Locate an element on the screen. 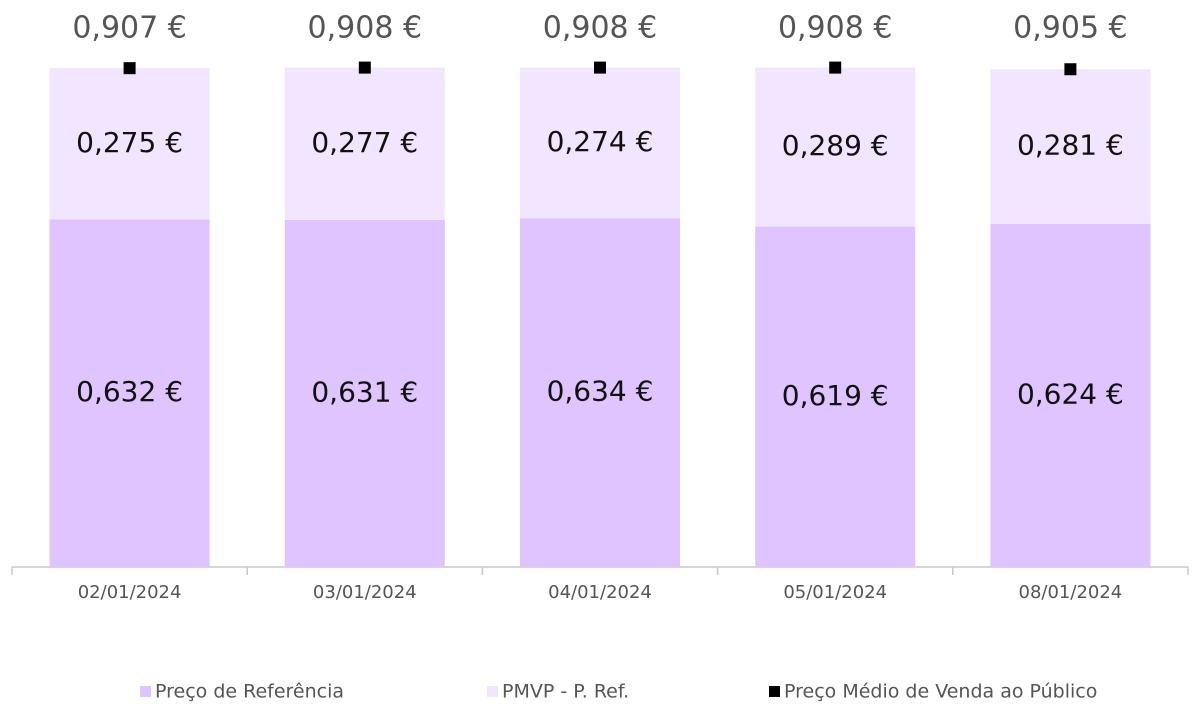  value-label: 0,634 € is located at coordinates (600, 391).